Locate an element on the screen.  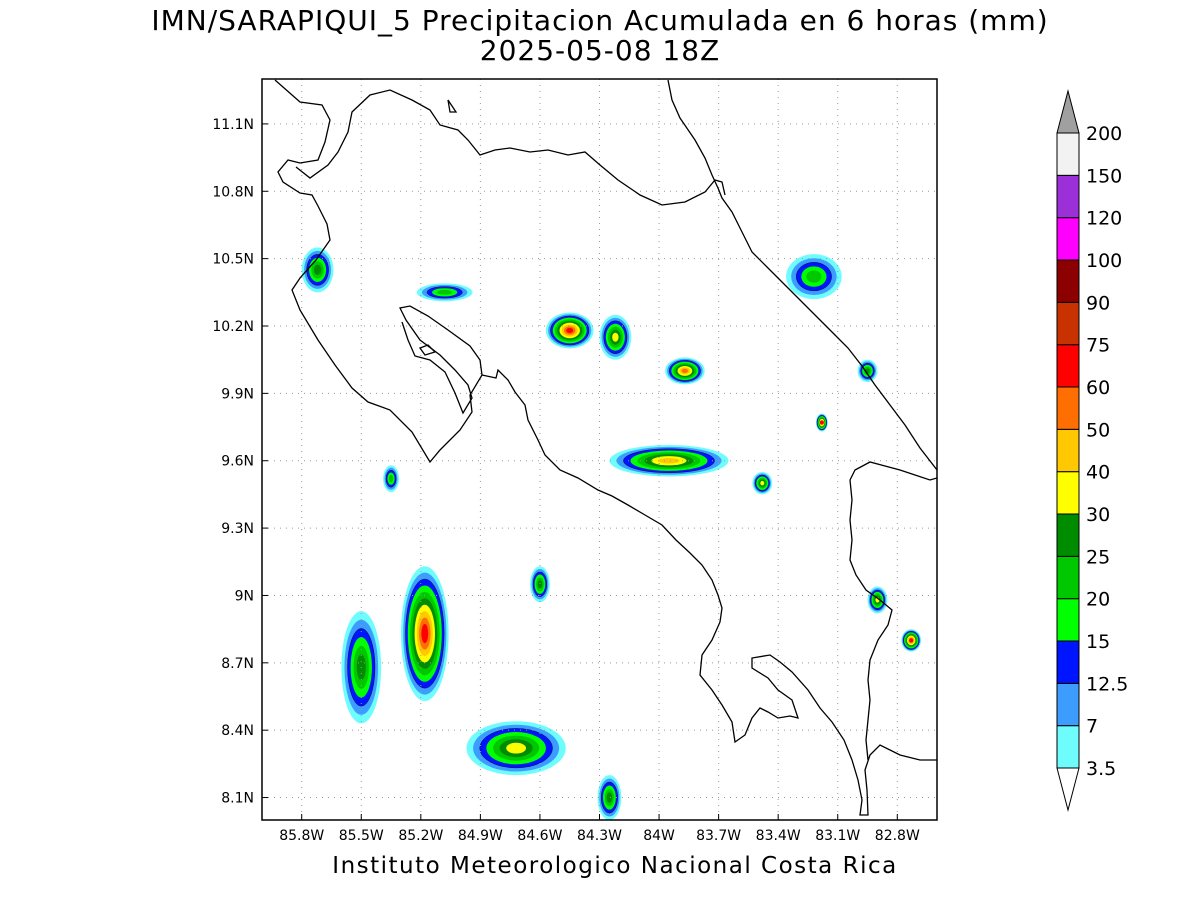
legend-level-label: 15 is located at coordinates (1098, 642).